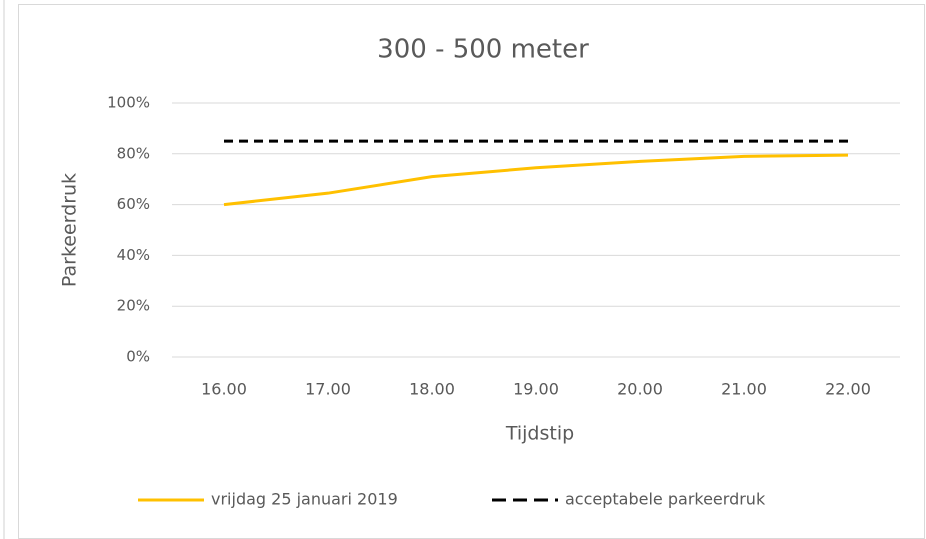 Image resolution: width=926 pixels, height=539 pixels. Describe the element at coordinates (539, 434) in the screenshot. I see `x-axis-label: Tijdstip` at that location.